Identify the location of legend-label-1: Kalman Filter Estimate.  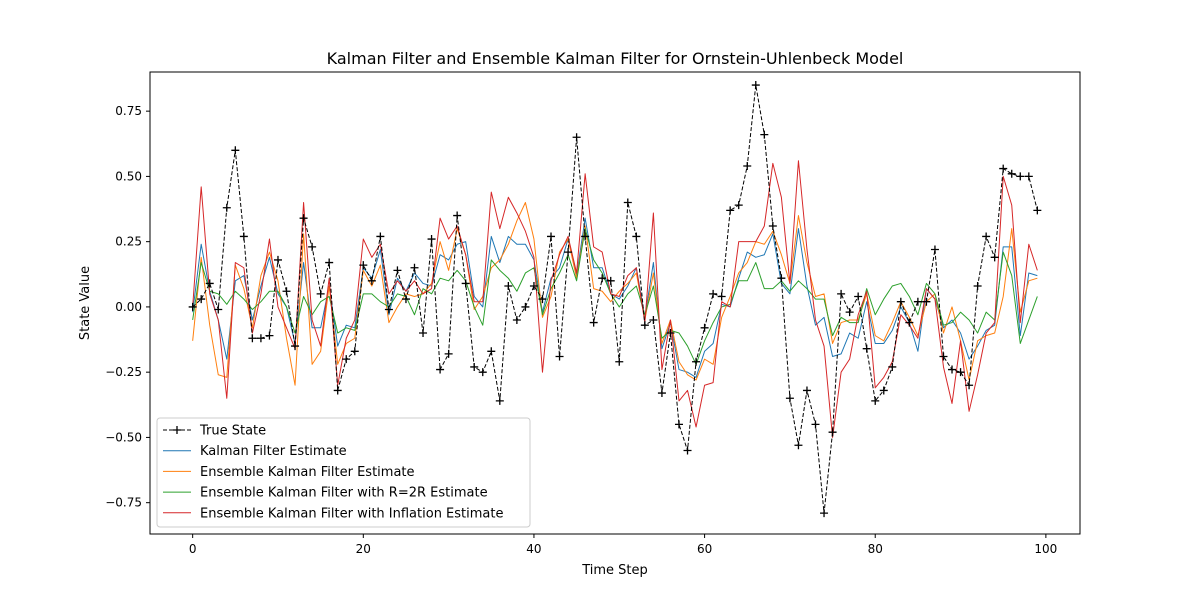
(273, 451).